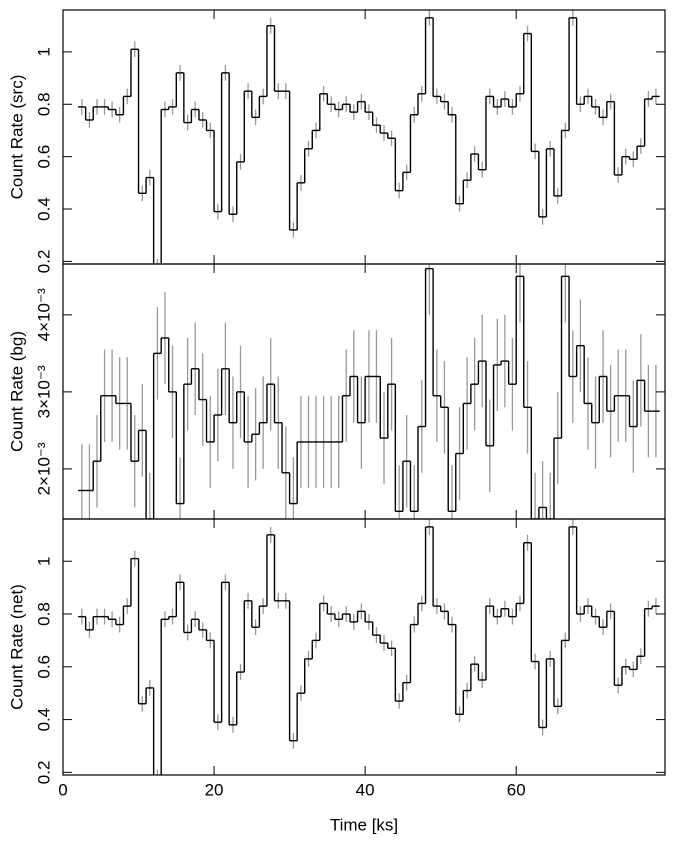 Image resolution: width=676 pixels, height=845 pixels. What do you see at coordinates (516, 789) in the screenshot?
I see `x-tick-label: 60` at bounding box center [516, 789].